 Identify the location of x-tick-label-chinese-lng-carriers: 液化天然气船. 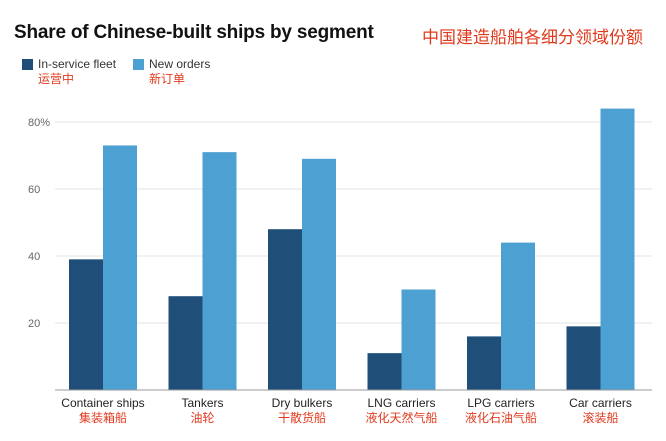
(401, 417).